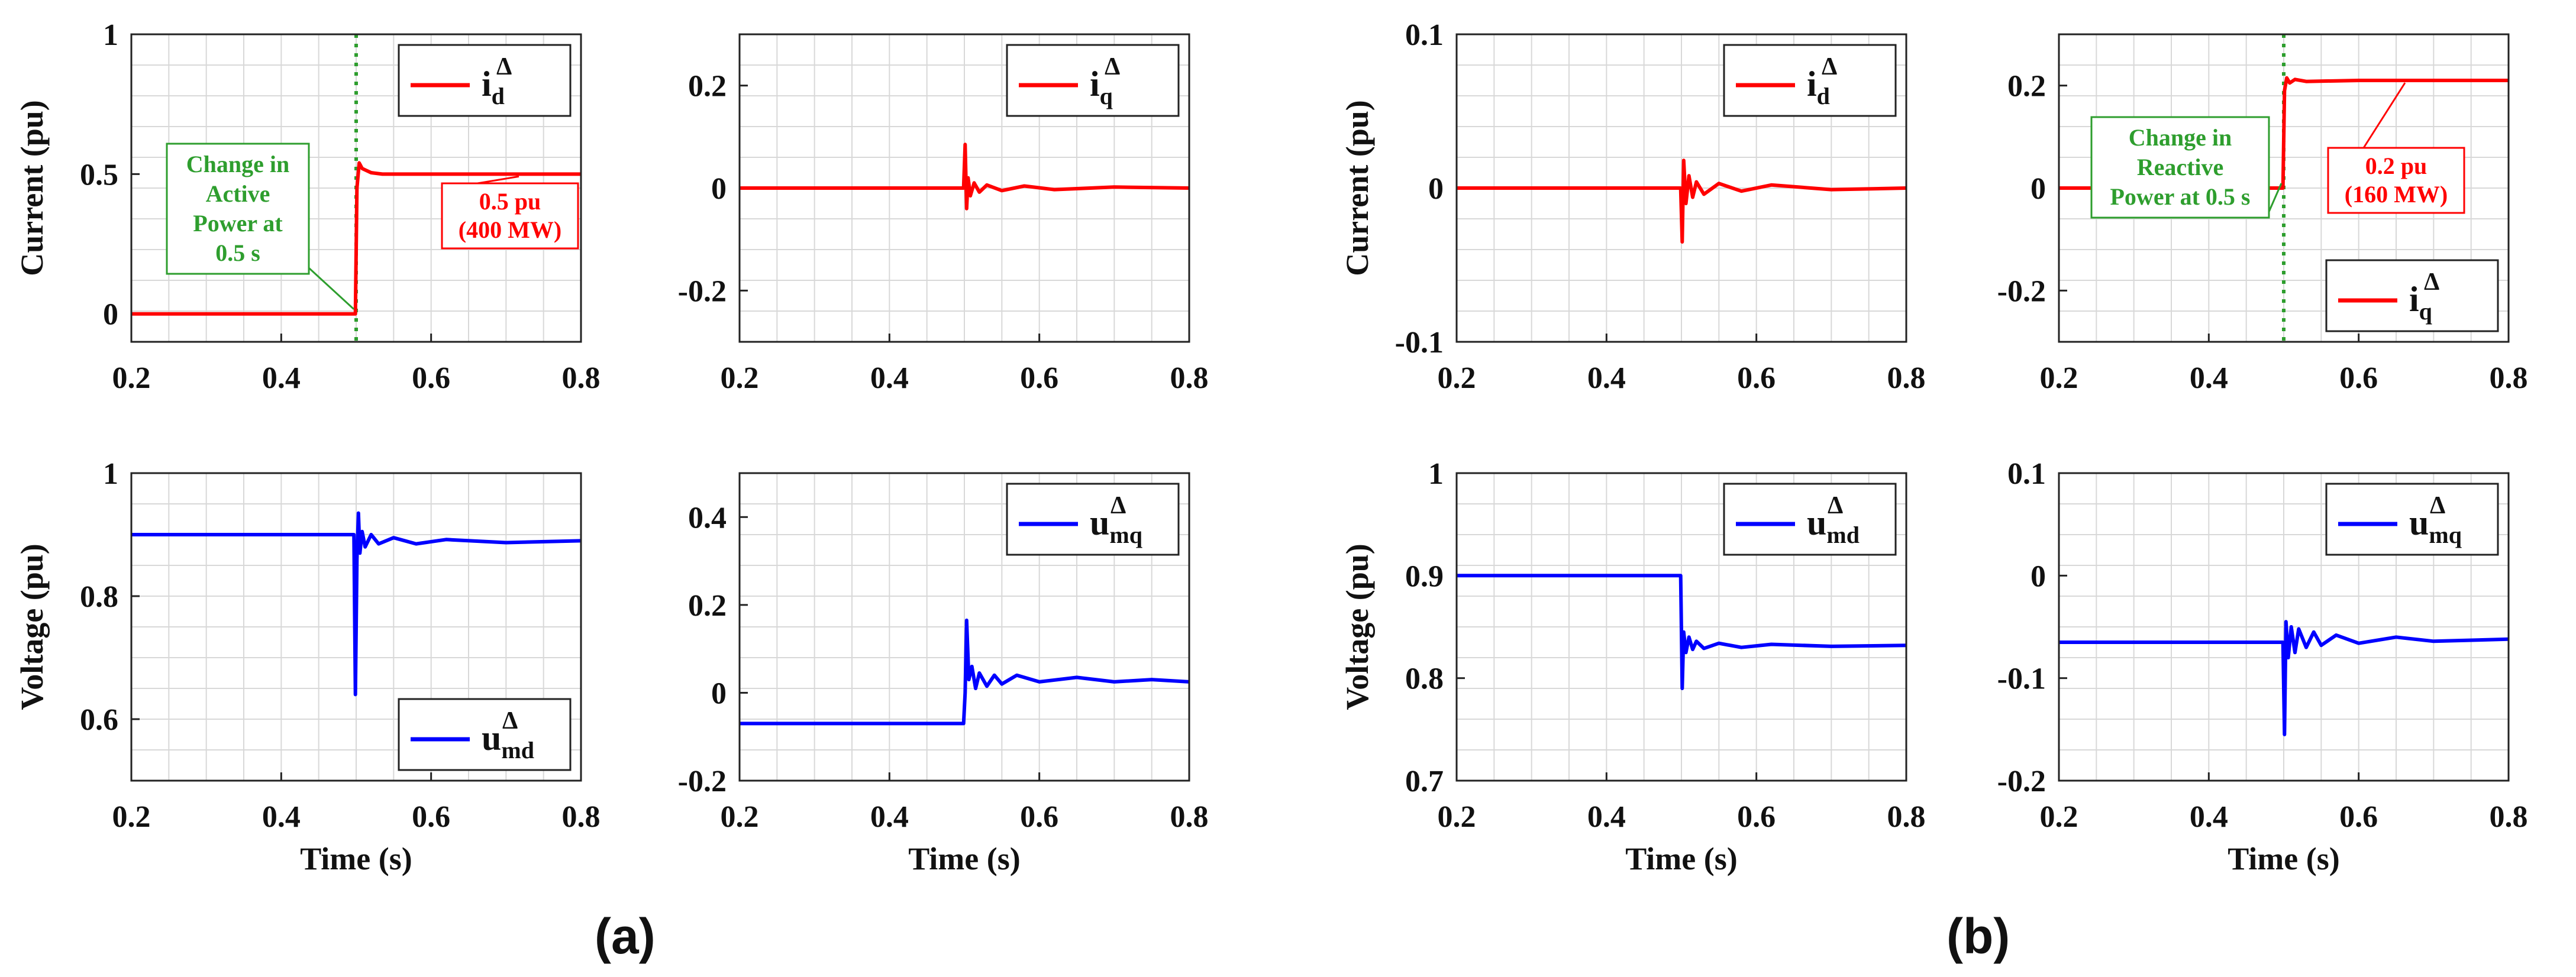  I want to click on event-annotation-line: Active, so click(238, 193).